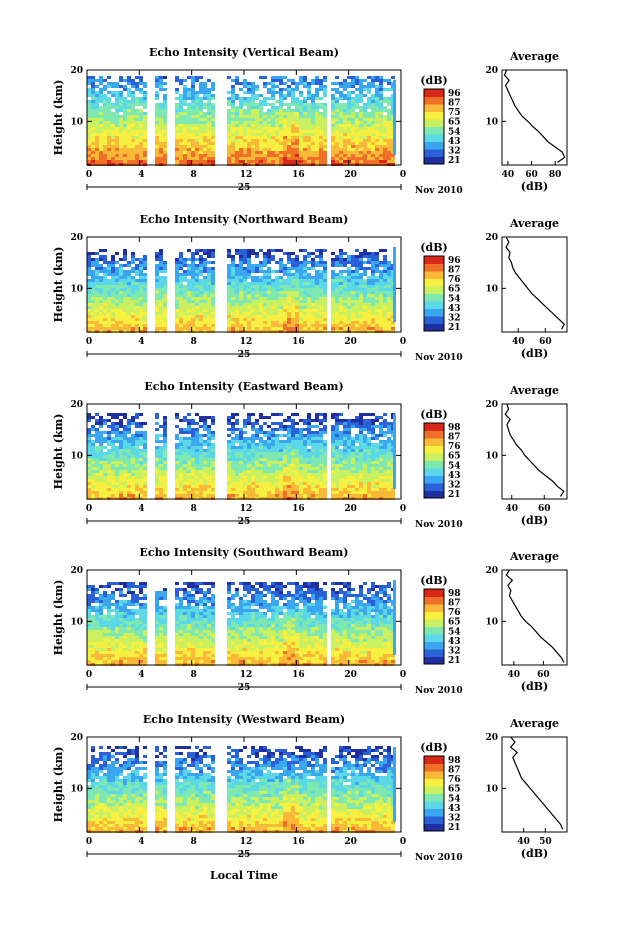  Describe the element at coordinates (350, 342) in the screenshot. I see `x-tick-label: 20` at that location.